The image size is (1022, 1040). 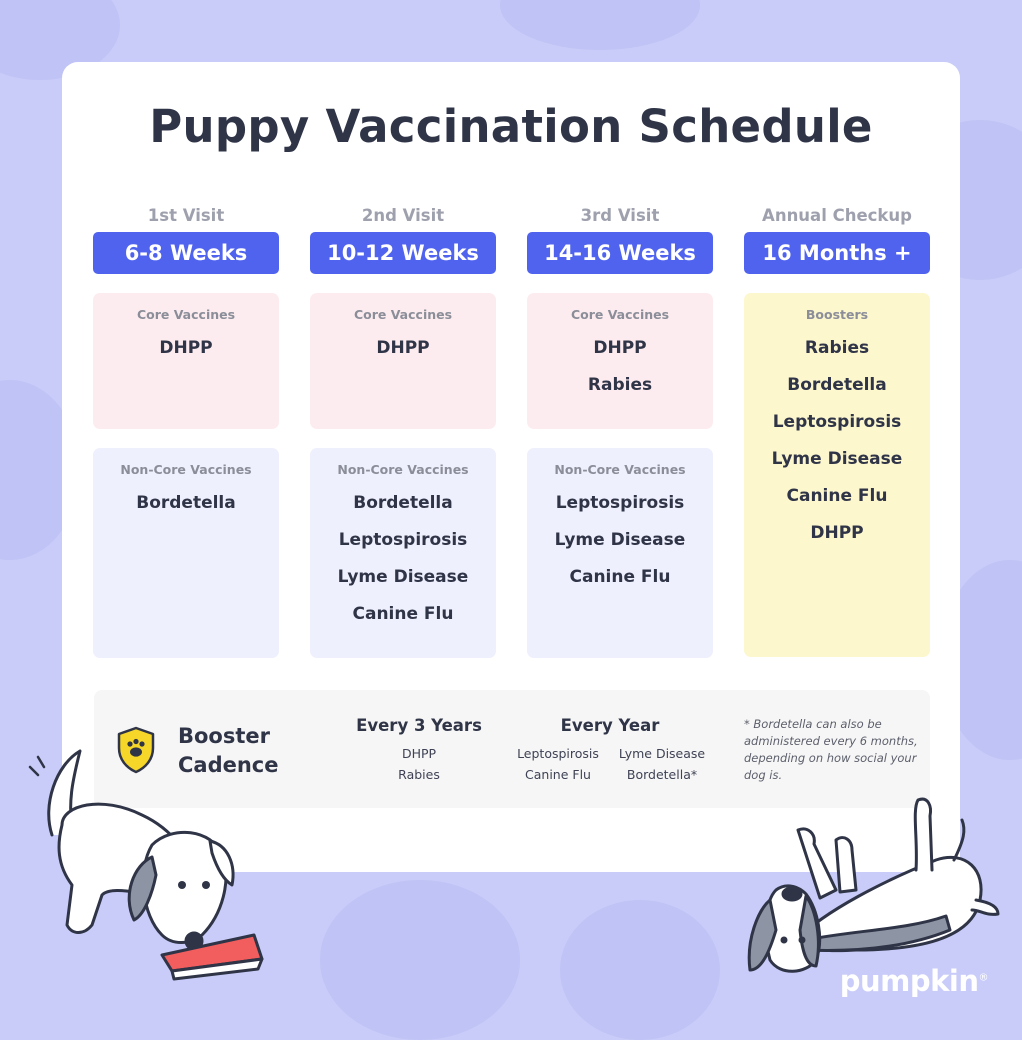 I want to click on puppy-chewing-shoe-illustration, so click(x=146, y=865).